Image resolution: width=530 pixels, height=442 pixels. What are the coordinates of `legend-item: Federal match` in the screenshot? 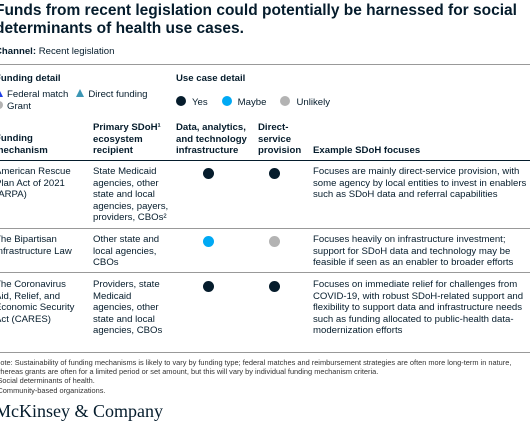 It's located at (34, 95).